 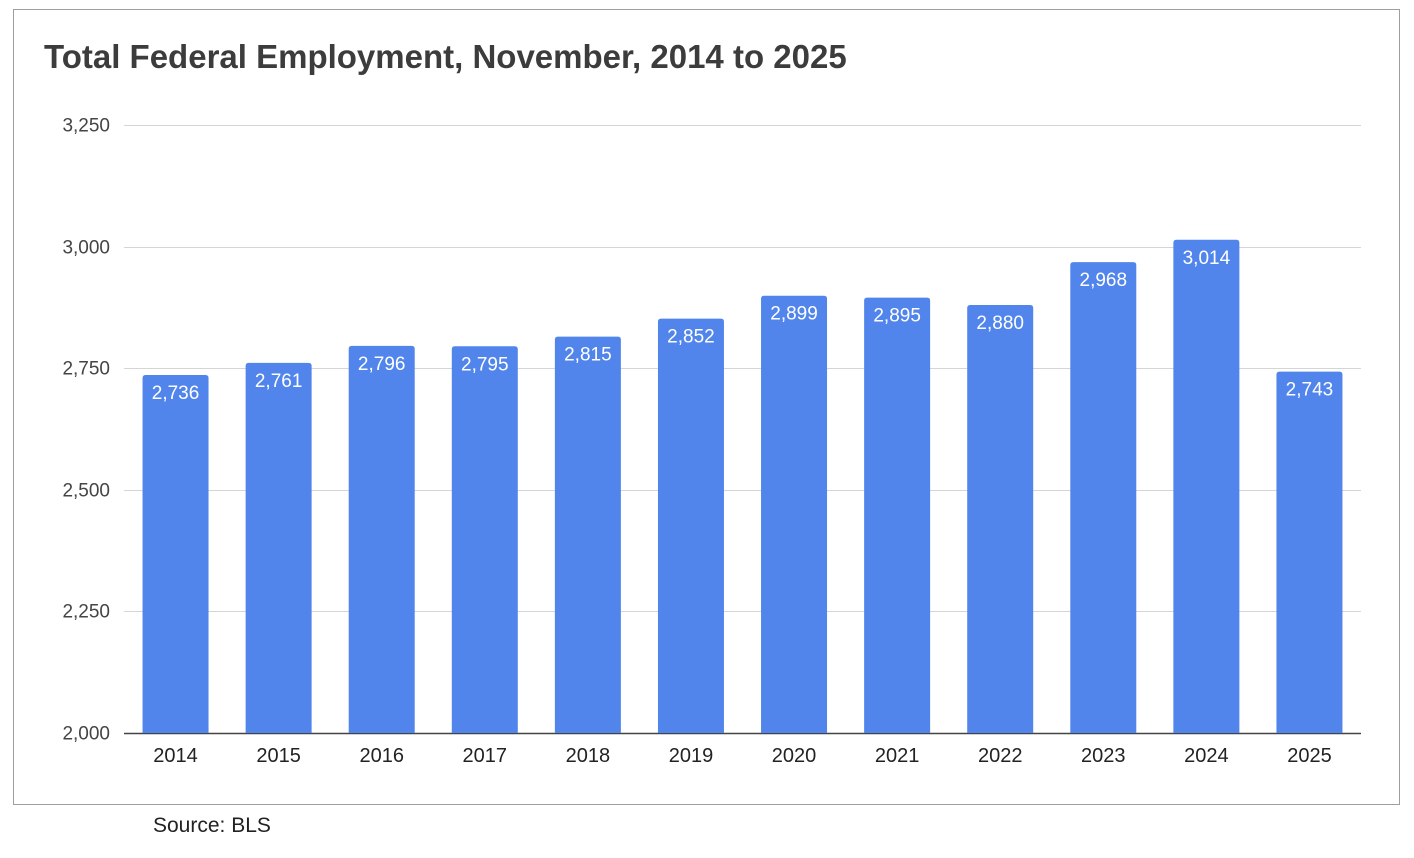 I want to click on bar-value-label: 2,761, so click(x=279, y=381).